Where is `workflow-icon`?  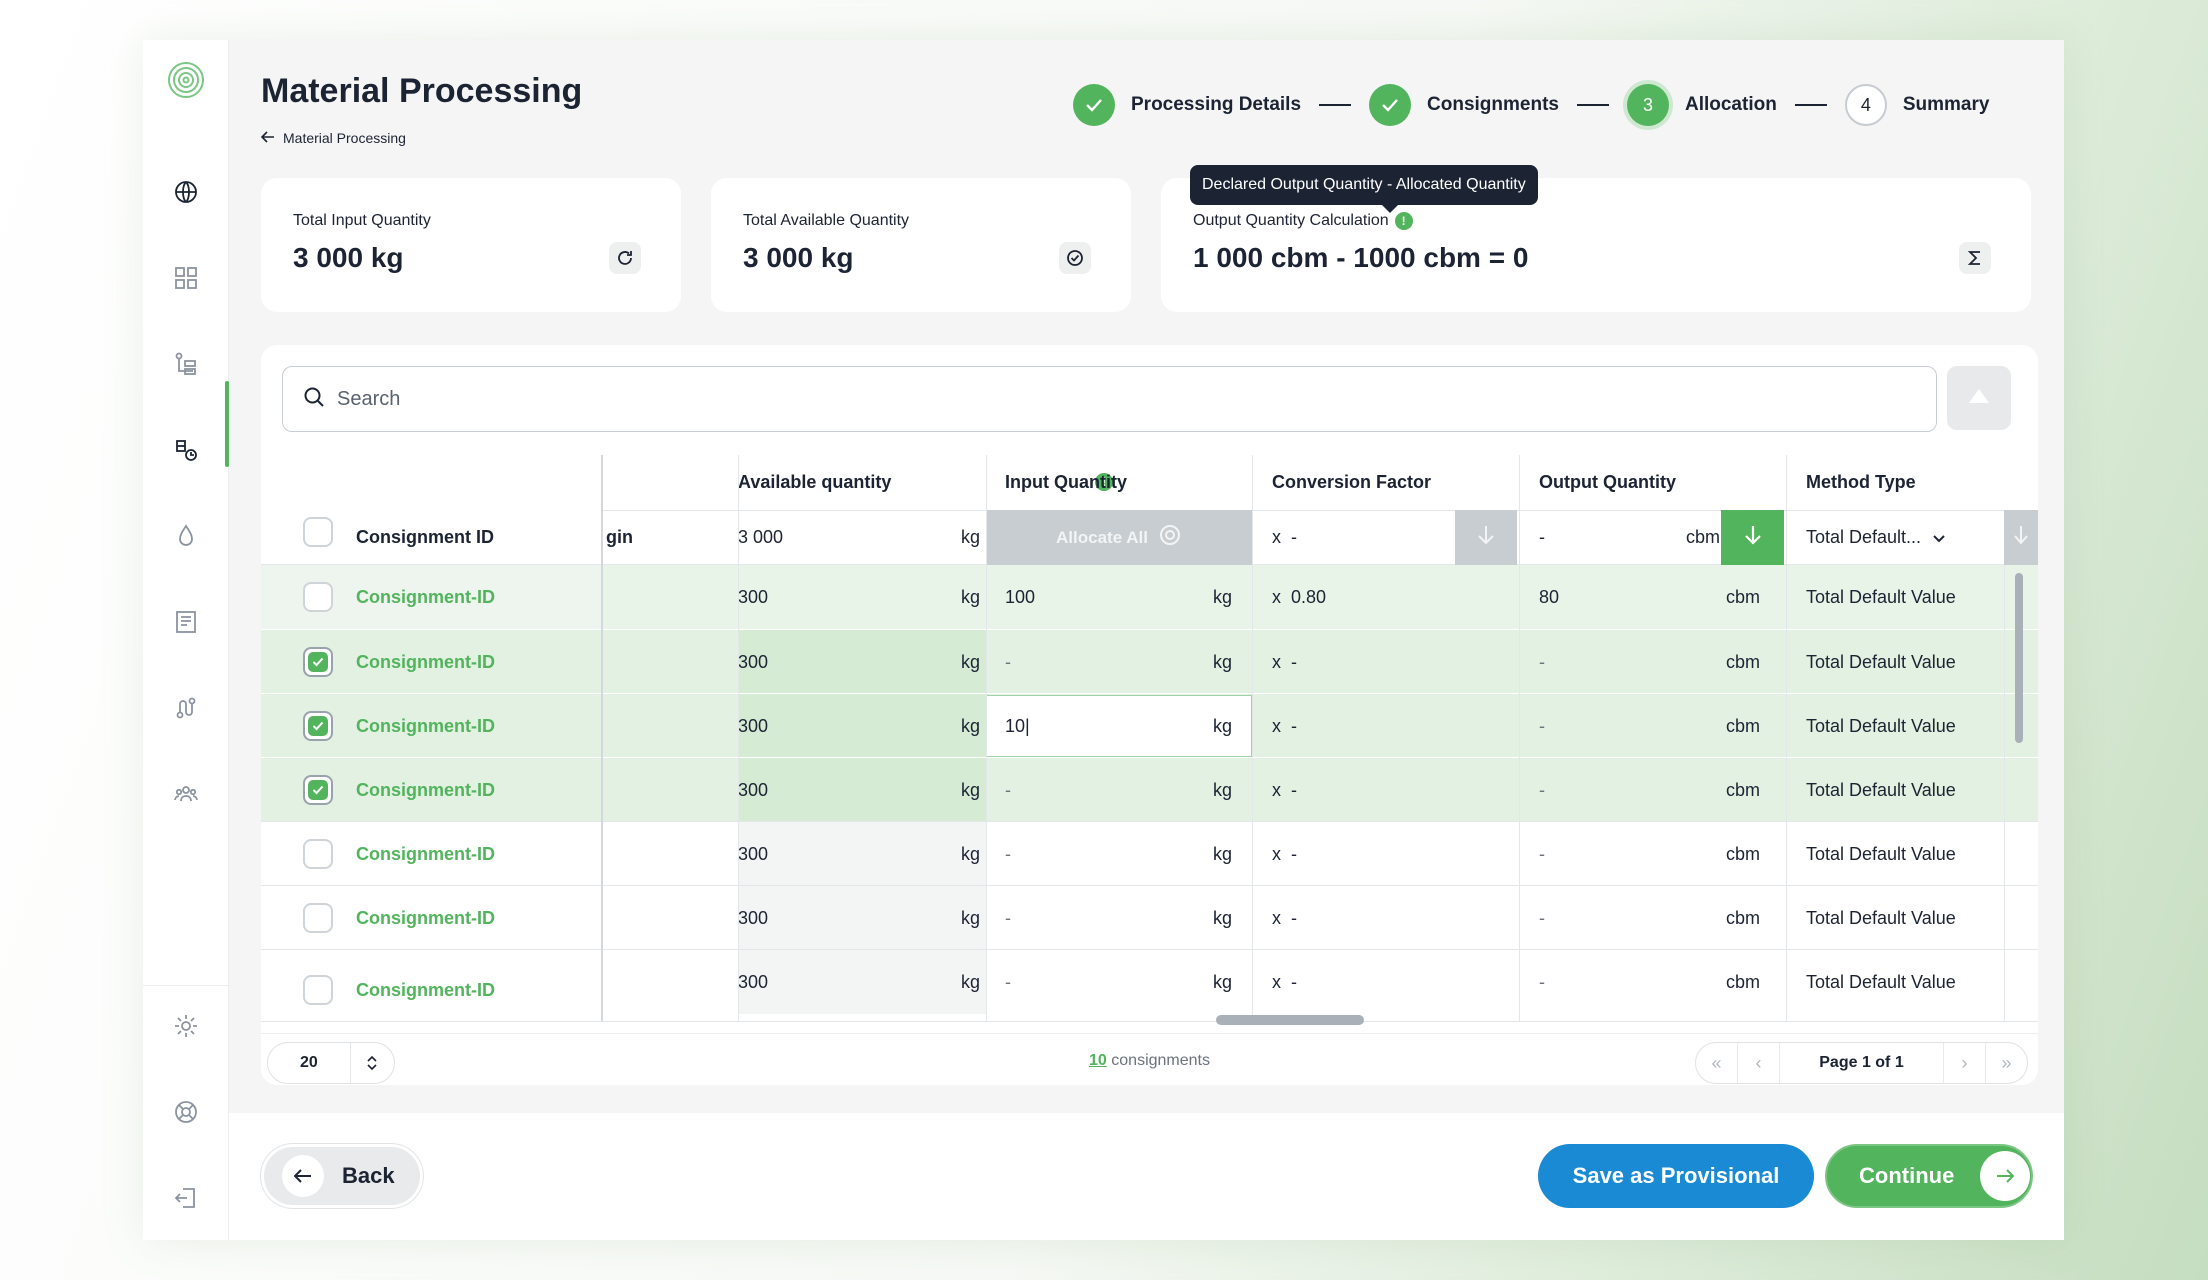
workflow-icon is located at coordinates (186, 364).